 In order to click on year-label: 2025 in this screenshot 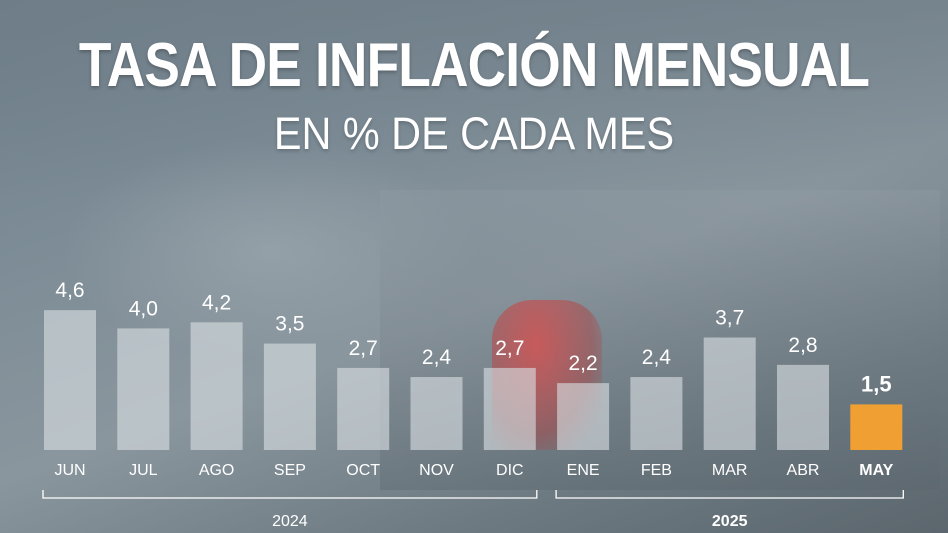, I will do `click(730, 521)`.